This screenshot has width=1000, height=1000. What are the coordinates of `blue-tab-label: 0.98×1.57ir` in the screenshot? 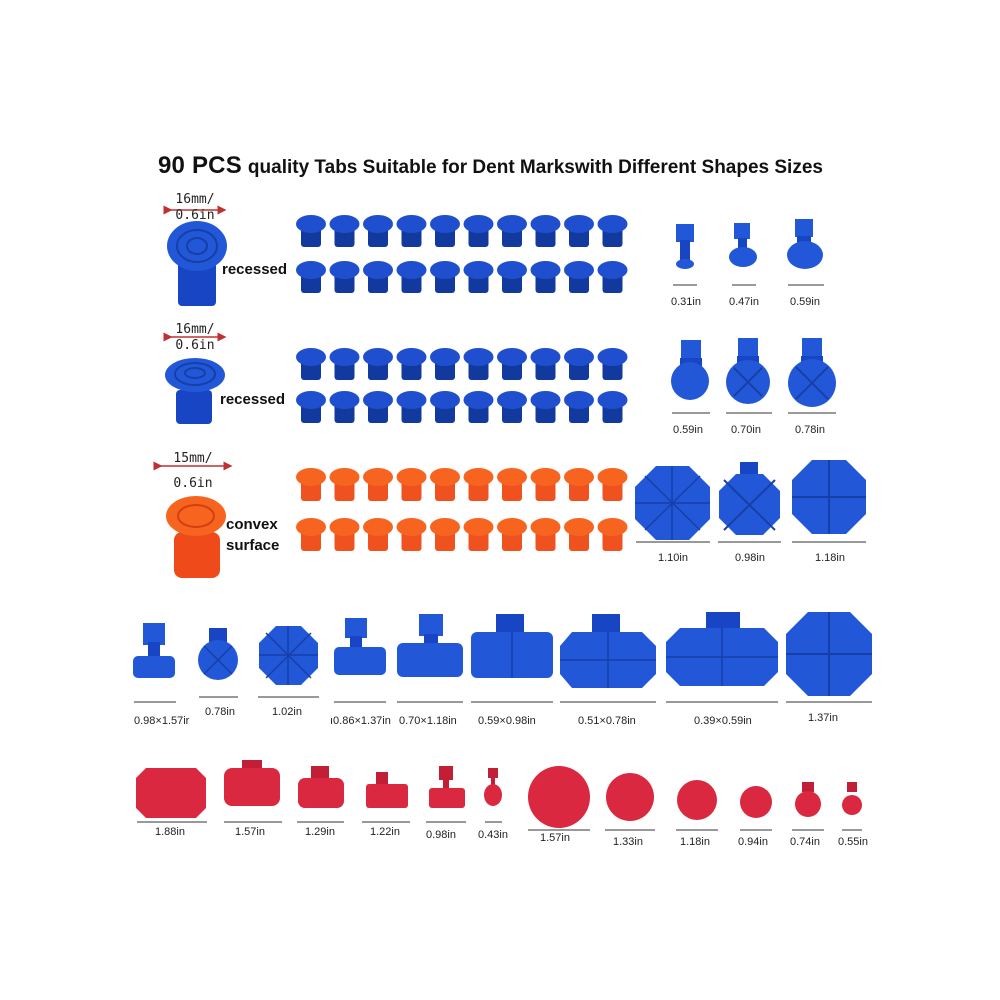 It's located at (162, 721).